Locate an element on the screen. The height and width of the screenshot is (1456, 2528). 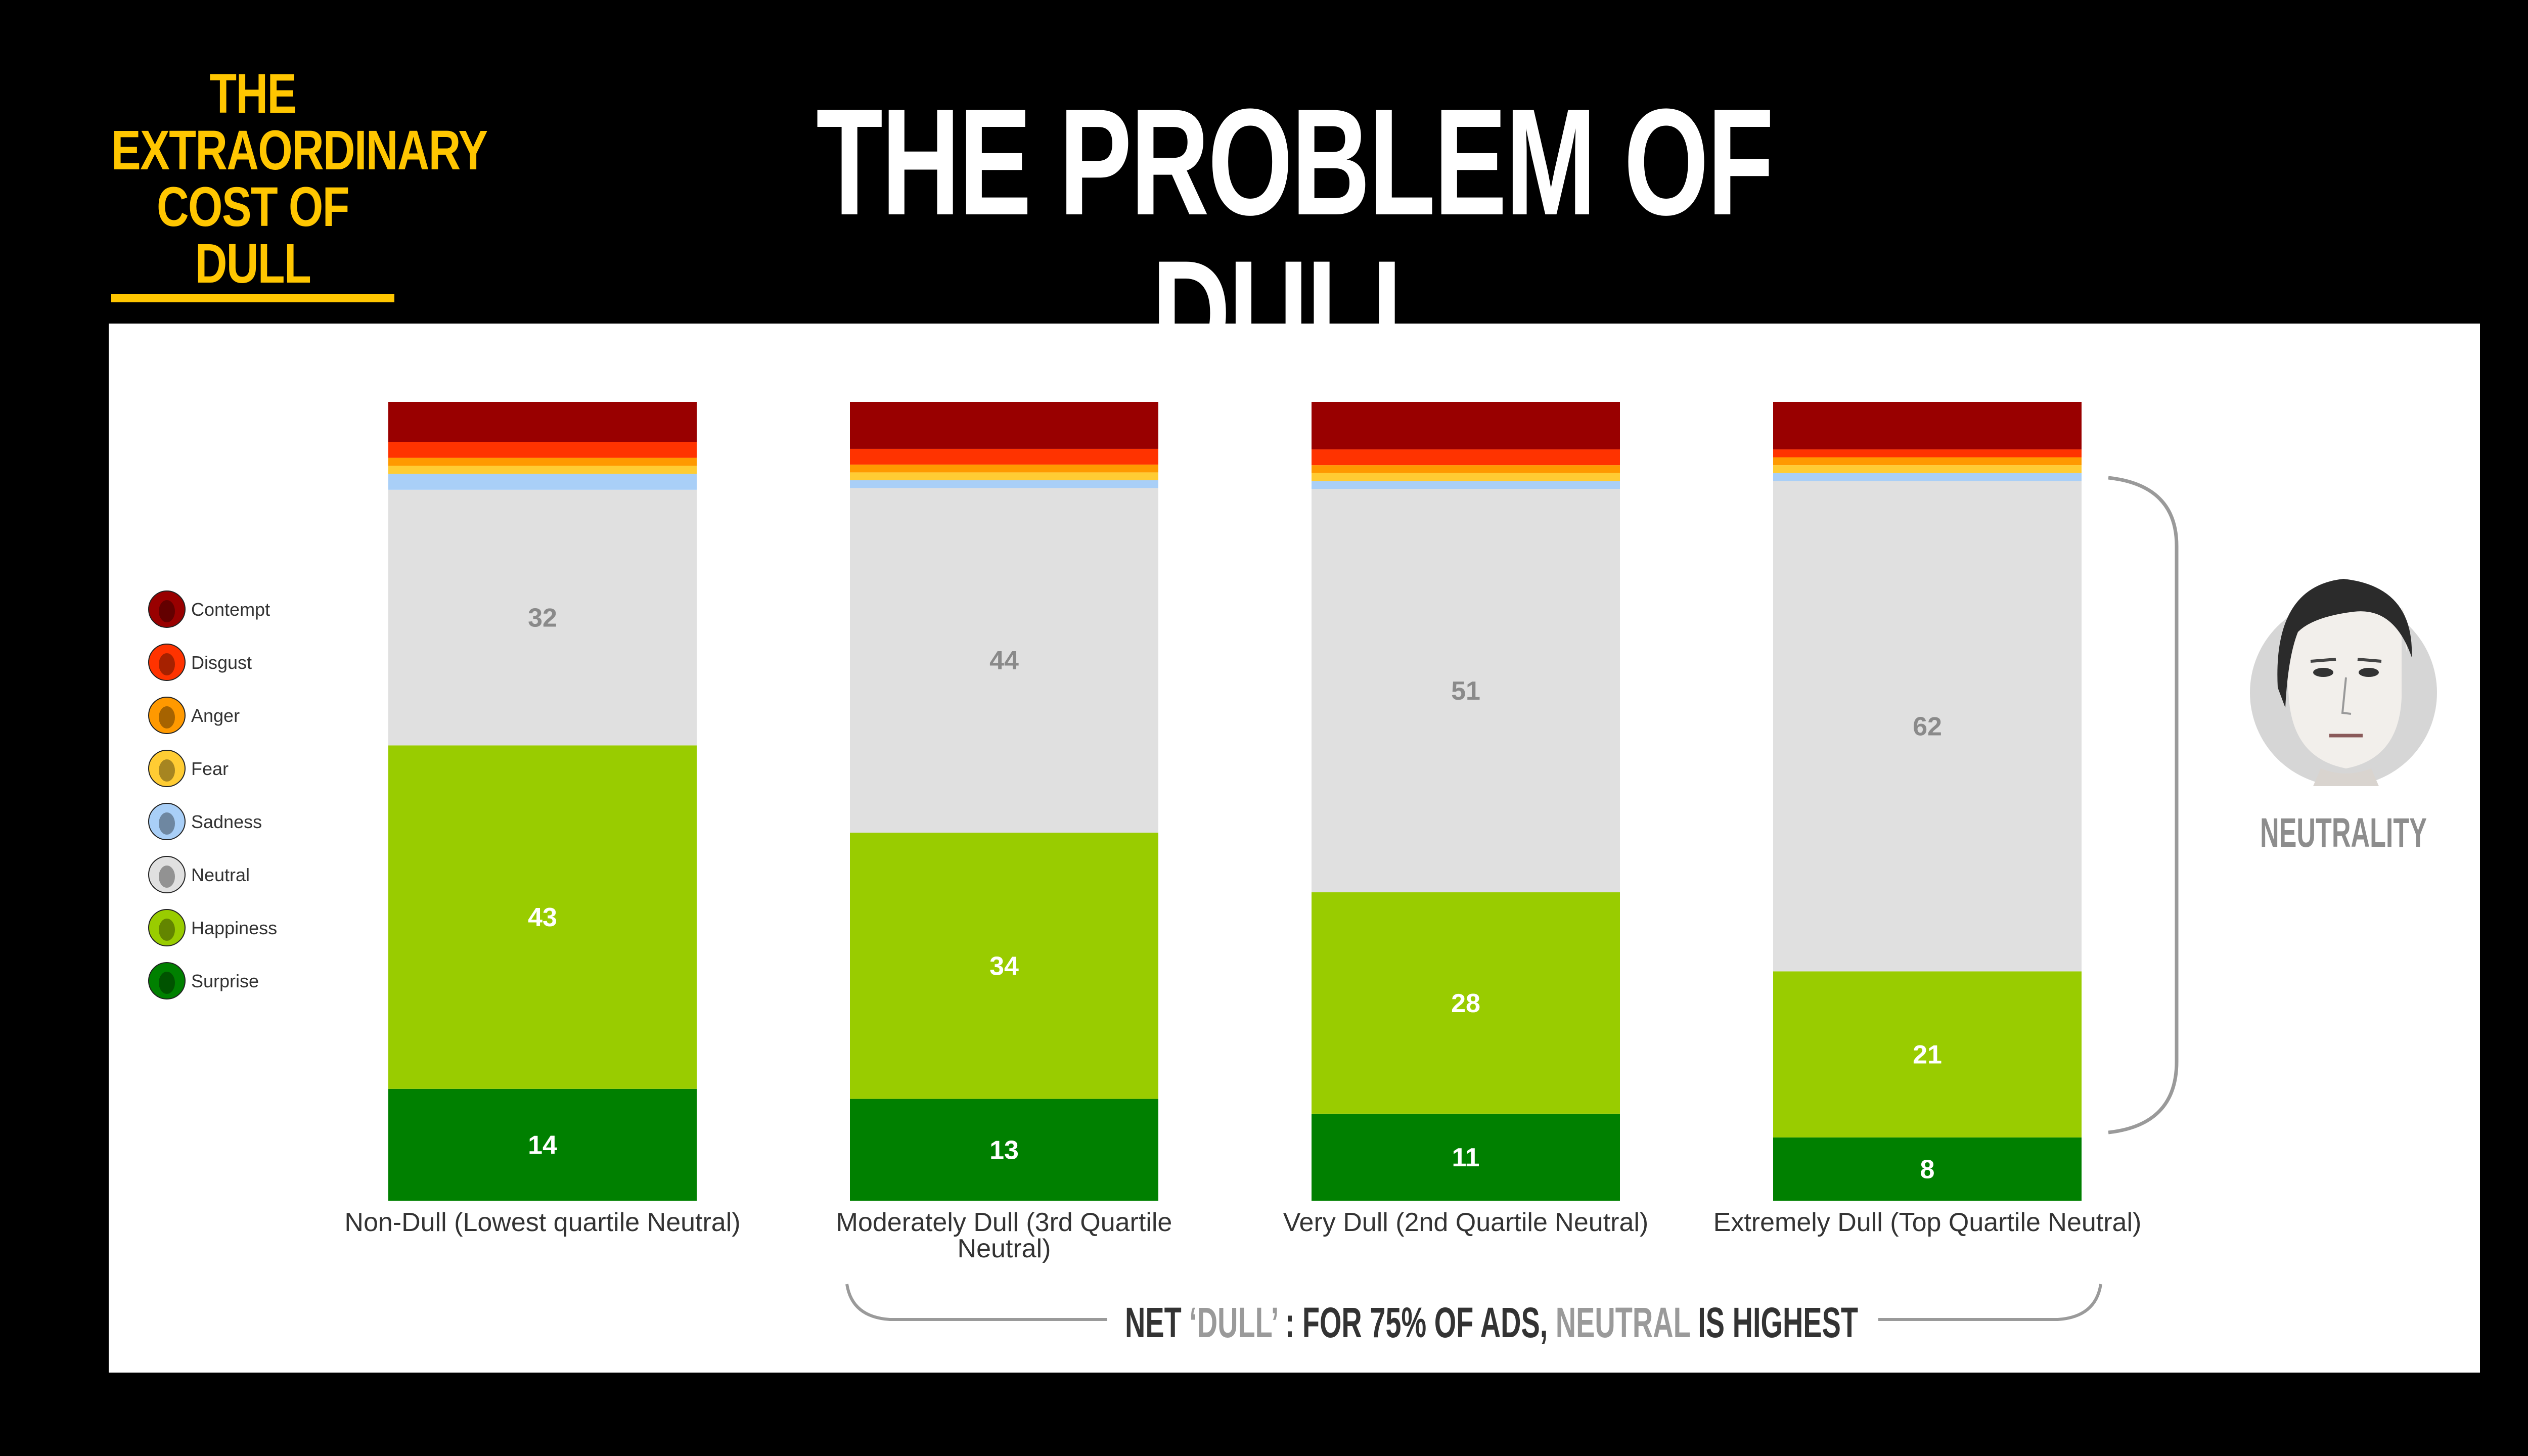
legend-face-icon-contempt is located at coordinates (167, 609).